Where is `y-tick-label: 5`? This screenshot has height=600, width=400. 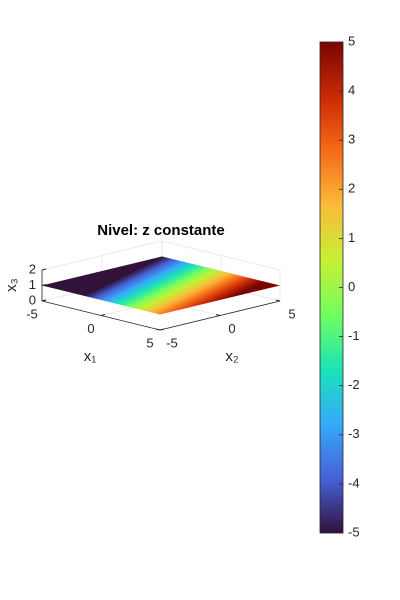
y-tick-label: 5 is located at coordinates (291, 313).